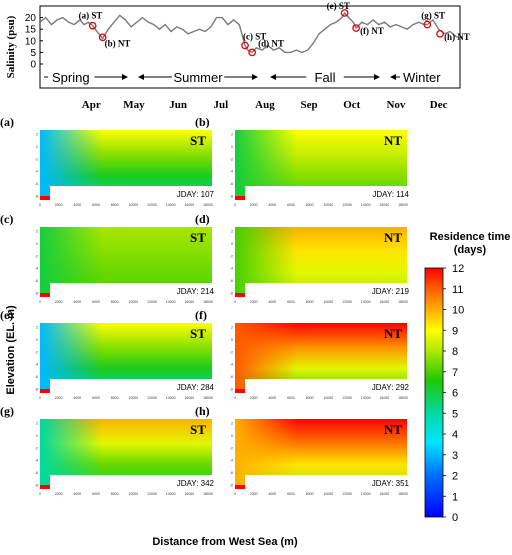  Describe the element at coordinates (457, 290) in the screenshot. I see `colorbar-tick-label: 11` at that location.